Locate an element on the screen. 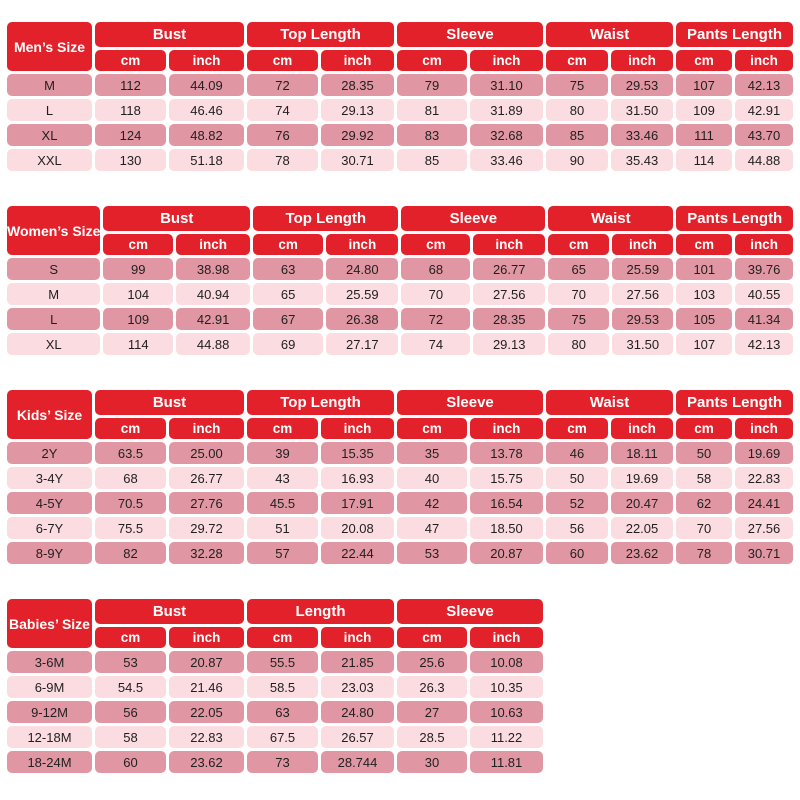 The image size is (800, 800). measurement-value: 81 is located at coordinates (432, 110).